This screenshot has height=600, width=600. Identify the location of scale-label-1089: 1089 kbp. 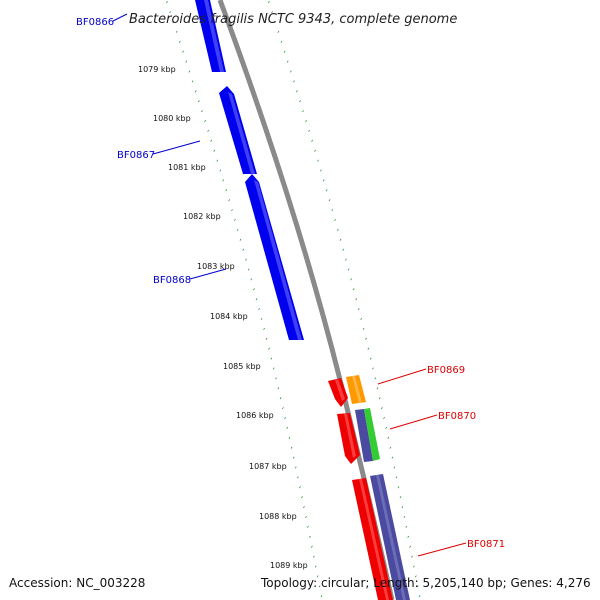
(289, 565).